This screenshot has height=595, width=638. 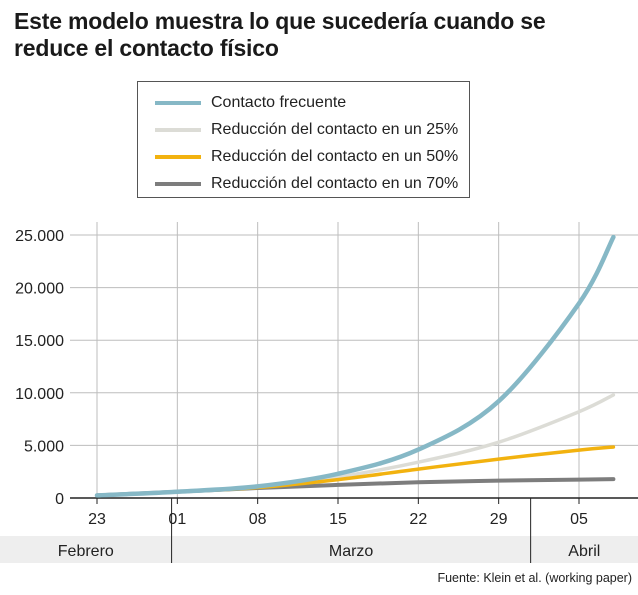 I want to click on x-tick-label: 01, so click(x=177, y=519).